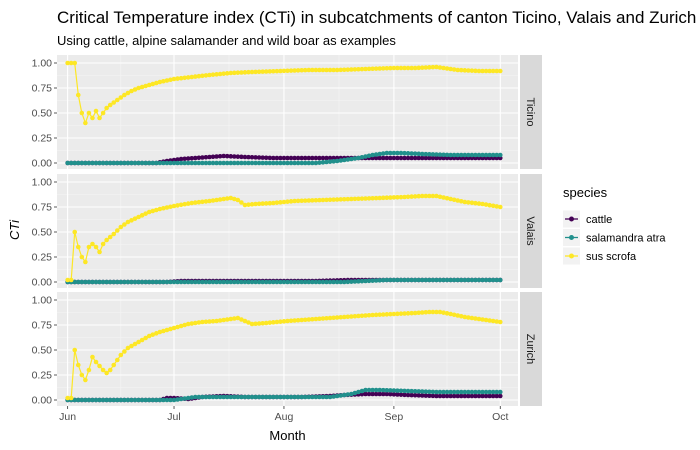 The height and width of the screenshot is (450, 700). What do you see at coordinates (14, 229) in the screenshot?
I see `y-axis-title: CTi` at bounding box center [14, 229].